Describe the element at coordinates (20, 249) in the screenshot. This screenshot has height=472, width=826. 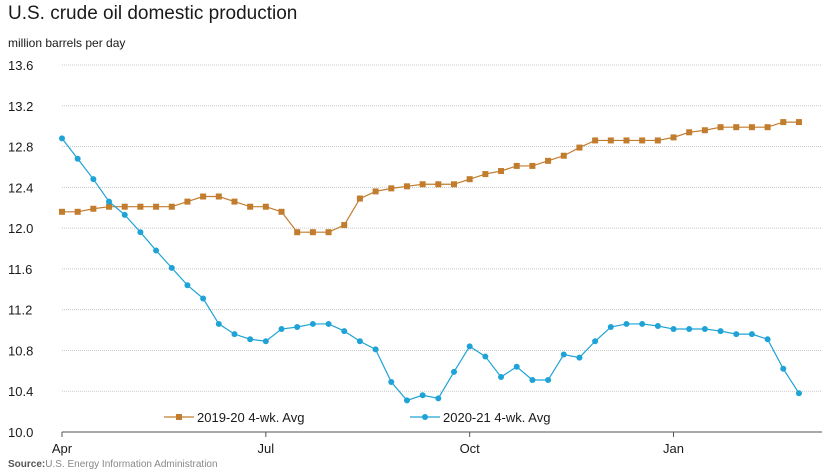
I see `y-axis-ticks: 10.0 10.4 10.8 11.2 11.6 12.0 12.4 12.8 13.2 13.6` at that location.